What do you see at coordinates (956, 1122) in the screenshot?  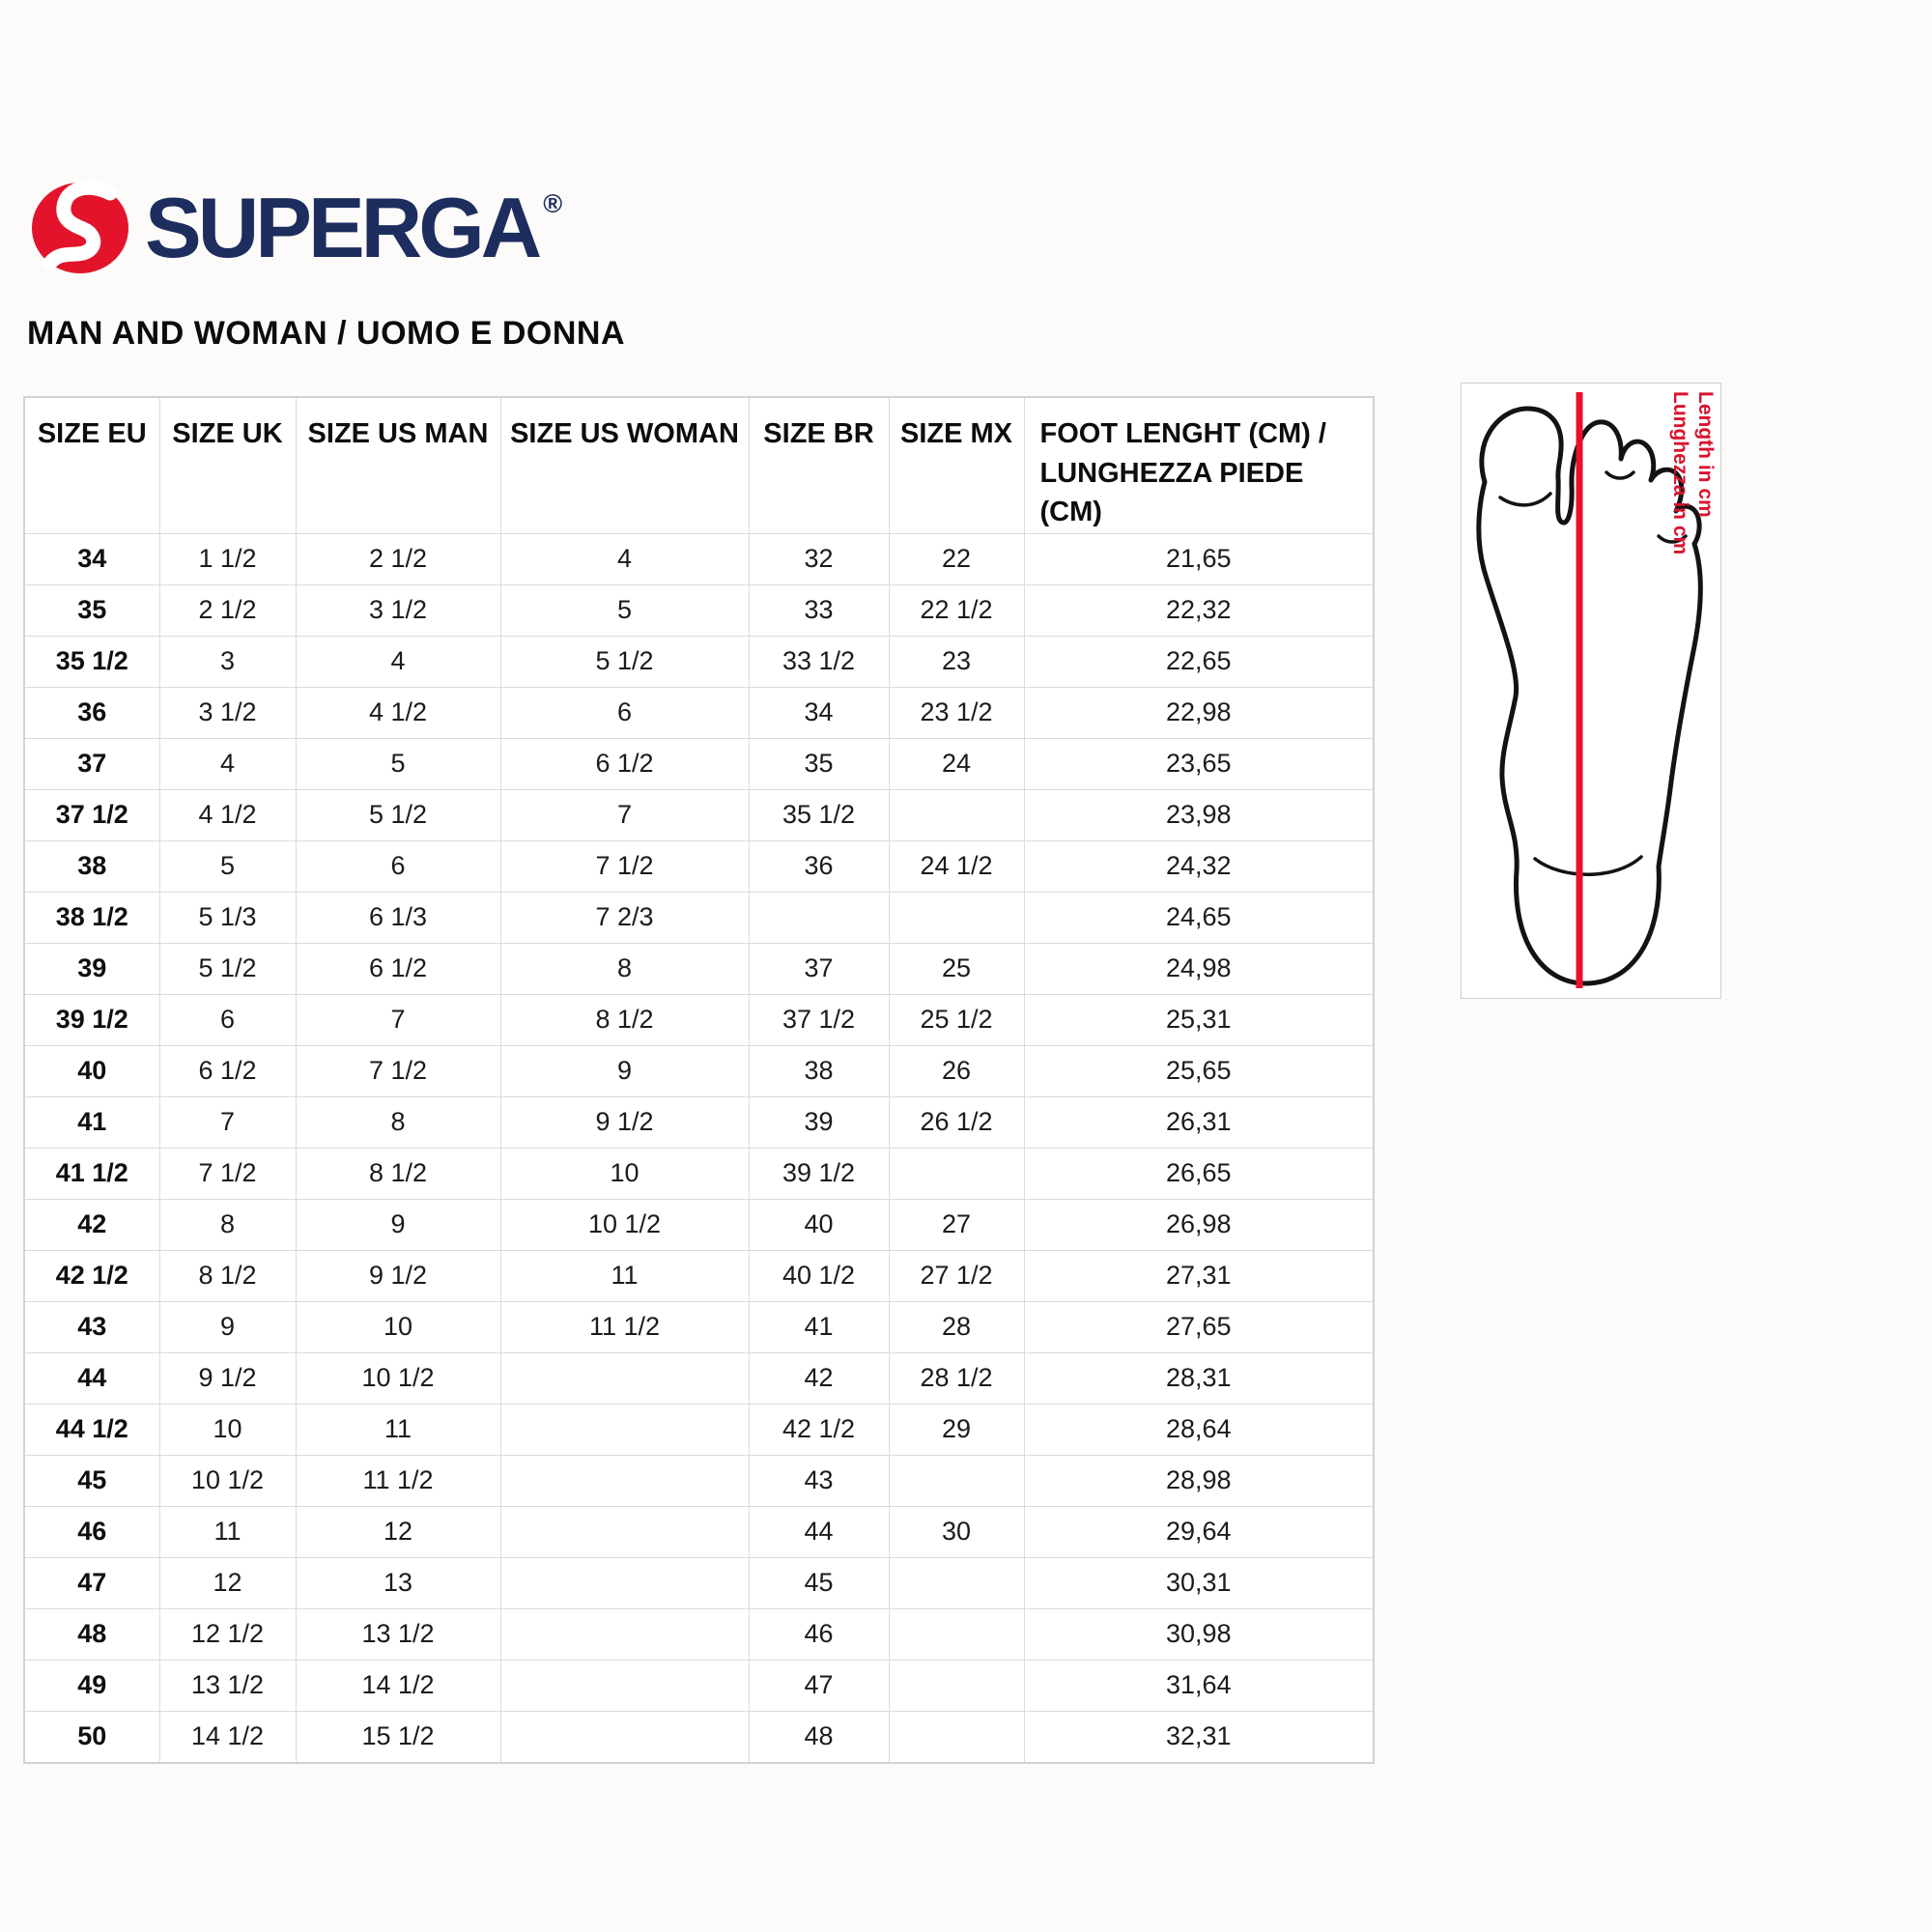 I see `cell-size-mx: 26 1/2` at bounding box center [956, 1122].